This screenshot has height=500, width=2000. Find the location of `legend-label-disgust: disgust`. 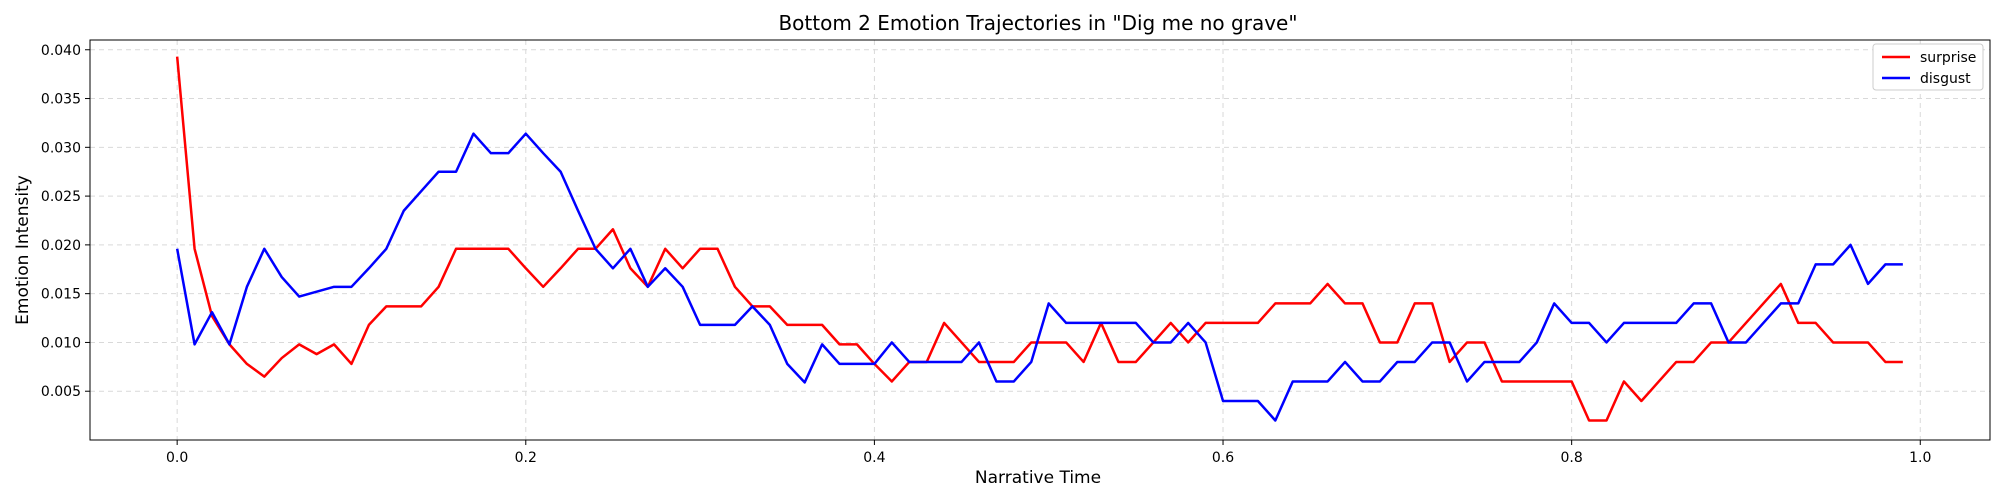

legend-label-disgust: disgust is located at coordinates (1945, 79).